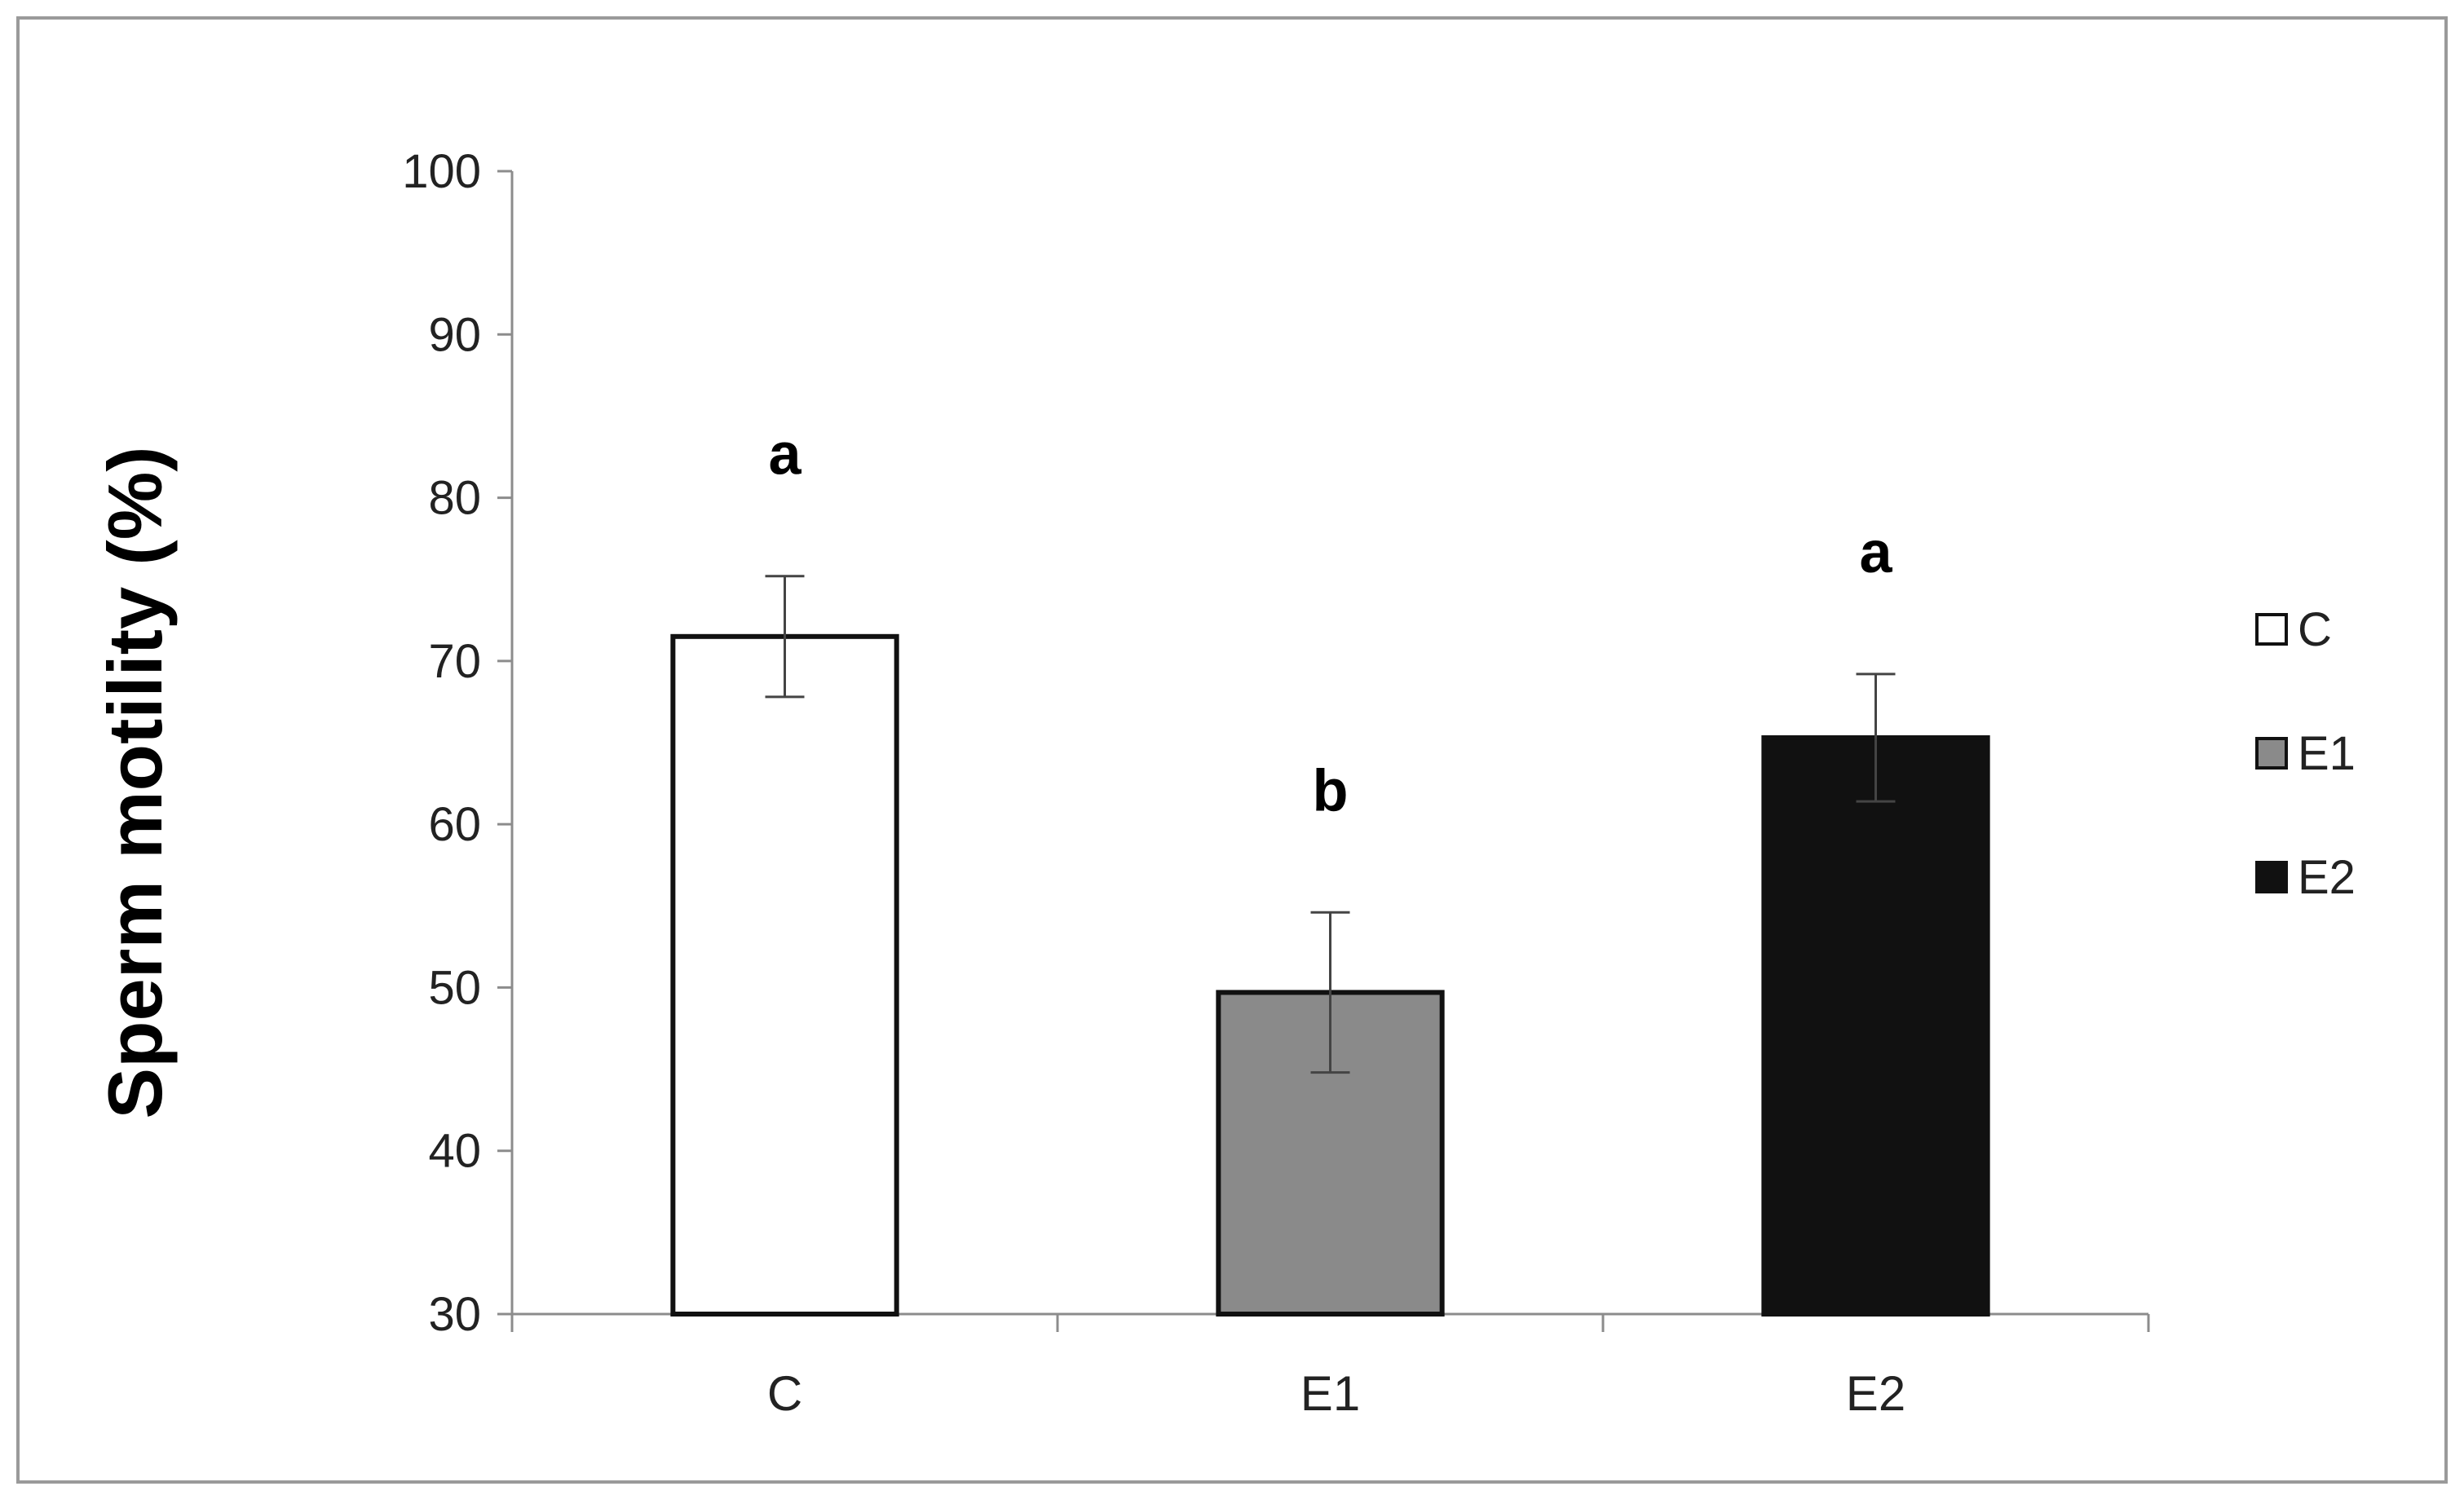  I want to click on x-tick-label-E2: E2, so click(1875, 1394).